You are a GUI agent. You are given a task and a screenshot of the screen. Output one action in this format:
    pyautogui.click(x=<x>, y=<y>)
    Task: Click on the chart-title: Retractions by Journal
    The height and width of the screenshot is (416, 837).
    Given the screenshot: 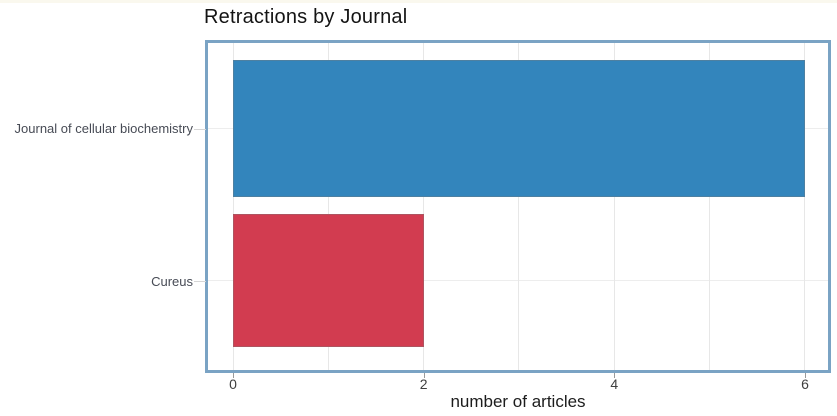 What is the action you would take?
    pyautogui.click(x=306, y=17)
    